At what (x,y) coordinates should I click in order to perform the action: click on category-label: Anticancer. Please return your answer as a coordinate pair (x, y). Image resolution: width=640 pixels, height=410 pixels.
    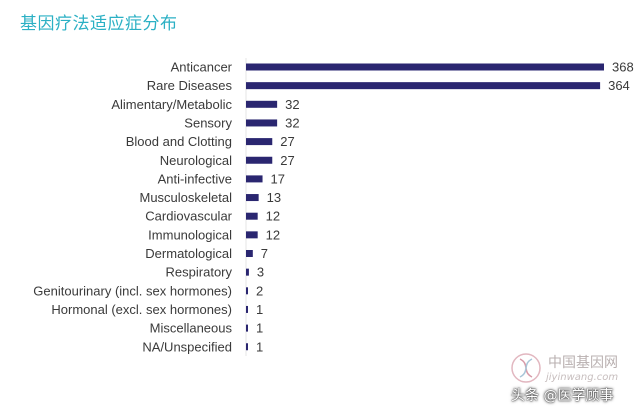
    Looking at the image, I should click on (202, 67).